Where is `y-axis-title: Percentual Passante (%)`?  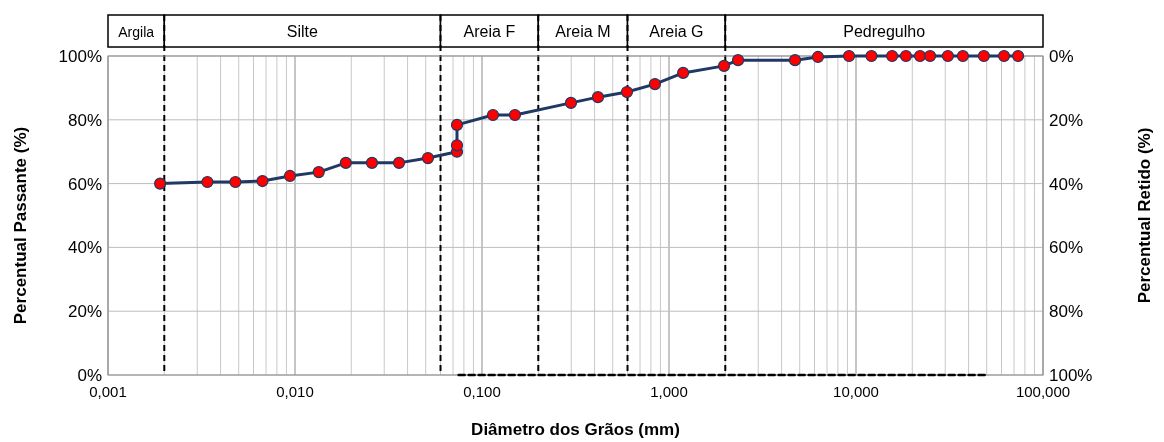
y-axis-title: Percentual Passante (%) is located at coordinates (20, 225).